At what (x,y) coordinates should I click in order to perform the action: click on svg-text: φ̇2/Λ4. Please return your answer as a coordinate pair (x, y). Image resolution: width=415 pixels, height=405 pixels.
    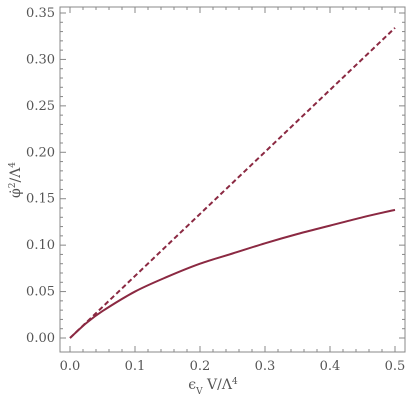
    Looking at the image, I should click on (16, 180).